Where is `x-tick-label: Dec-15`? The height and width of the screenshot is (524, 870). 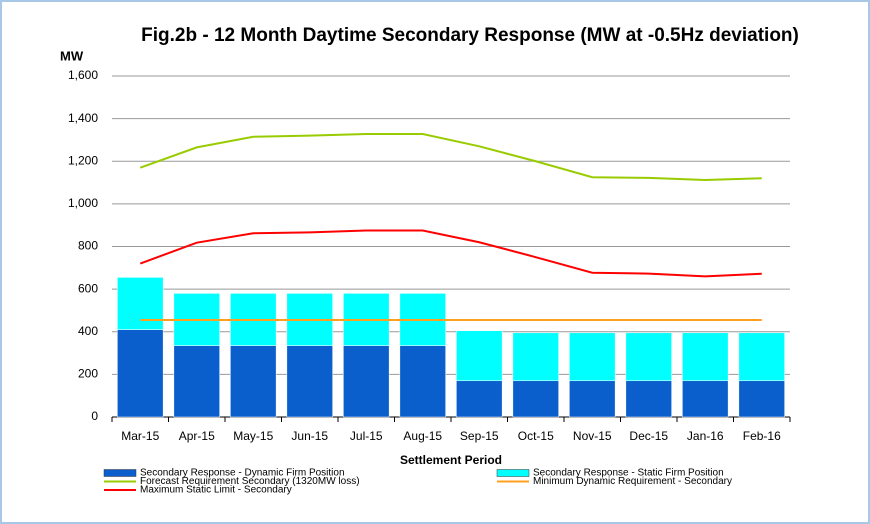 x-tick-label: Dec-15 is located at coordinates (648, 436).